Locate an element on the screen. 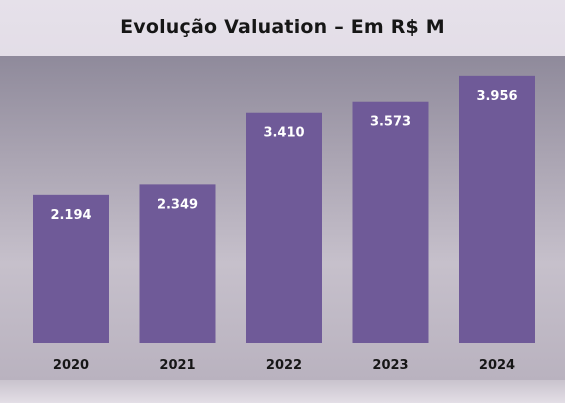  value-label-2021: 2.349 is located at coordinates (177, 204).